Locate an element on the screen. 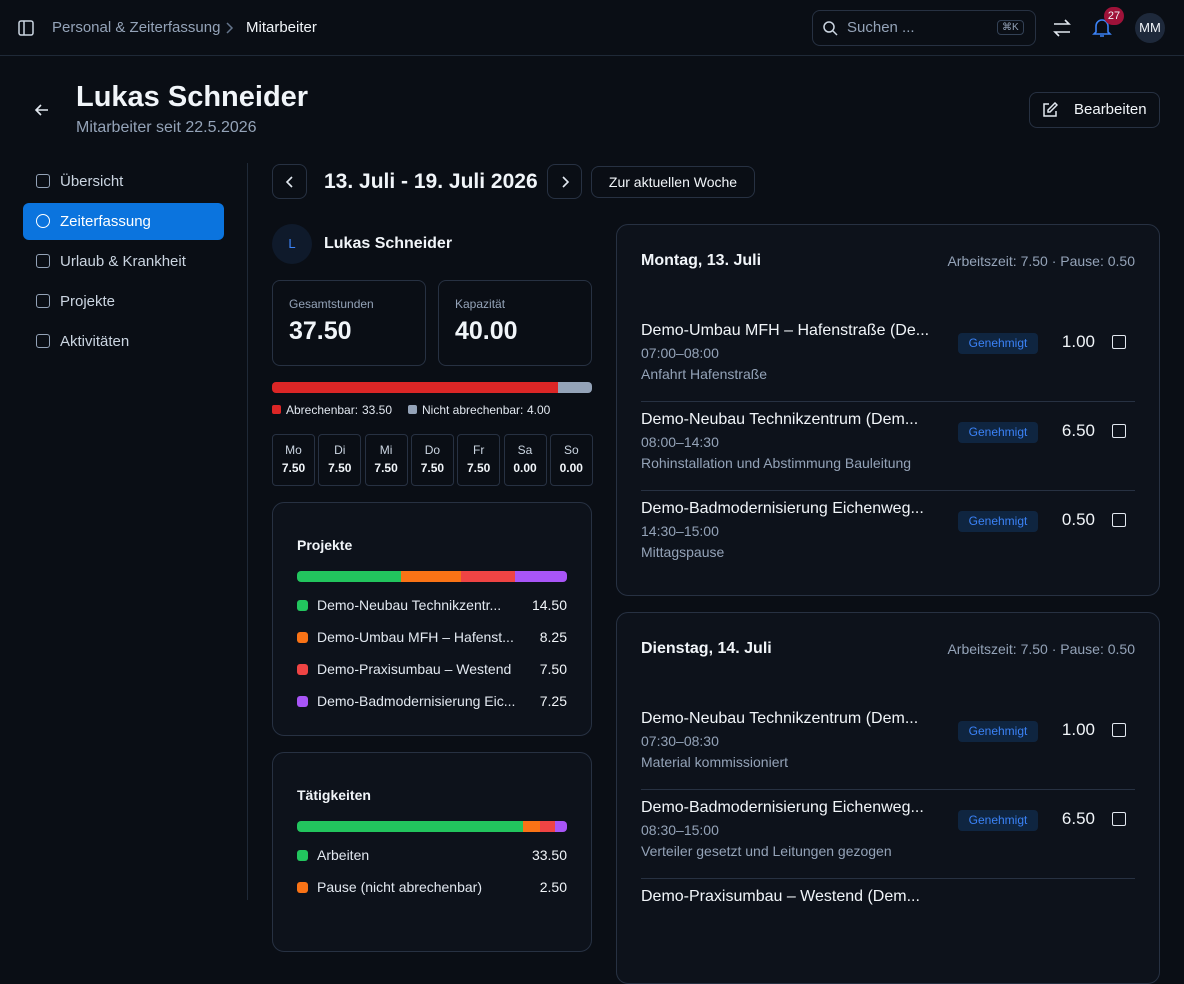 This screenshot has width=1184, height=984. day-label: Fr is located at coordinates (479, 450).